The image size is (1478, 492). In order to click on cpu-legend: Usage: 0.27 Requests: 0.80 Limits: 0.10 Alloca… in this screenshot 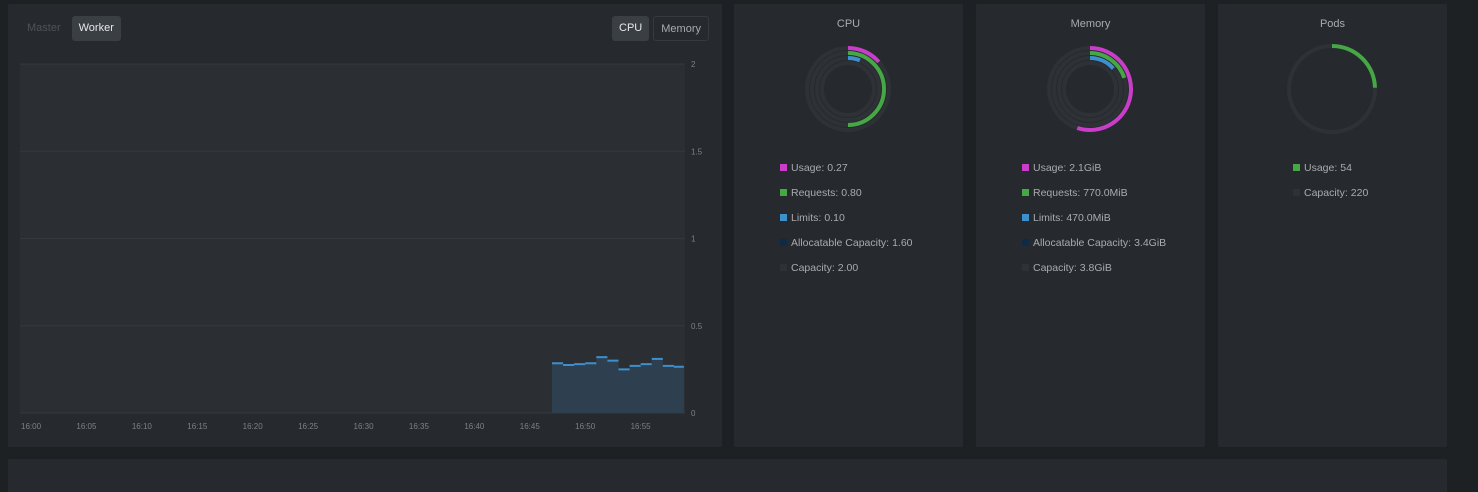, I will do `click(846, 217)`.